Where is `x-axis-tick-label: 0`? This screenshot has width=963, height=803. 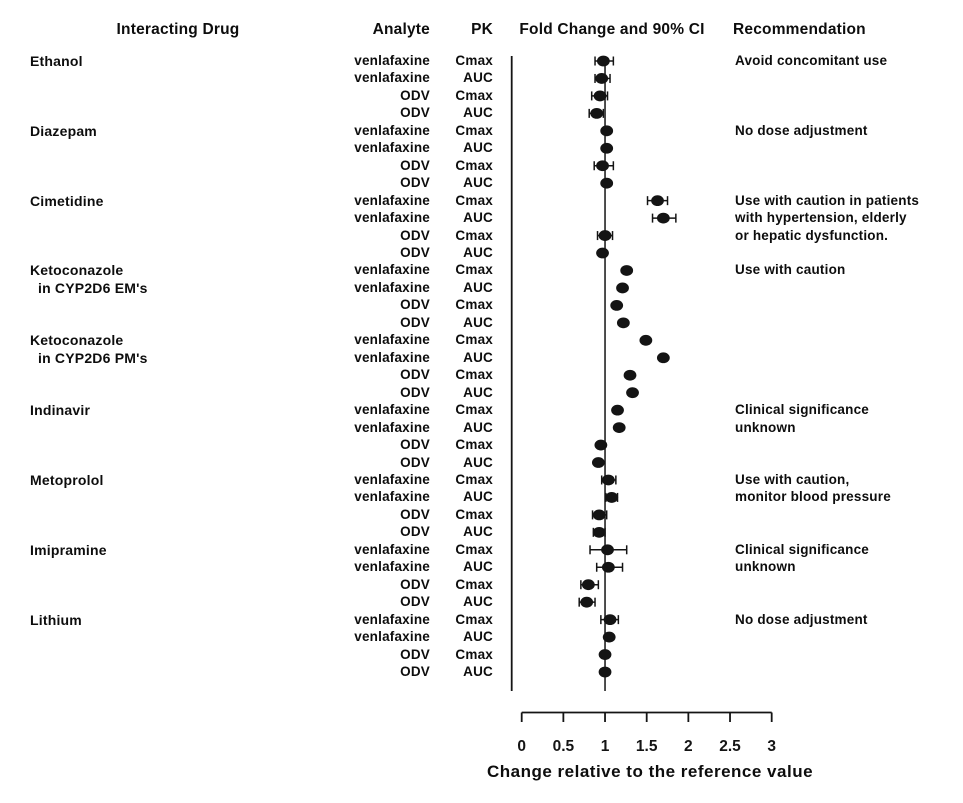
x-axis-tick-label: 0 is located at coordinates (521, 746).